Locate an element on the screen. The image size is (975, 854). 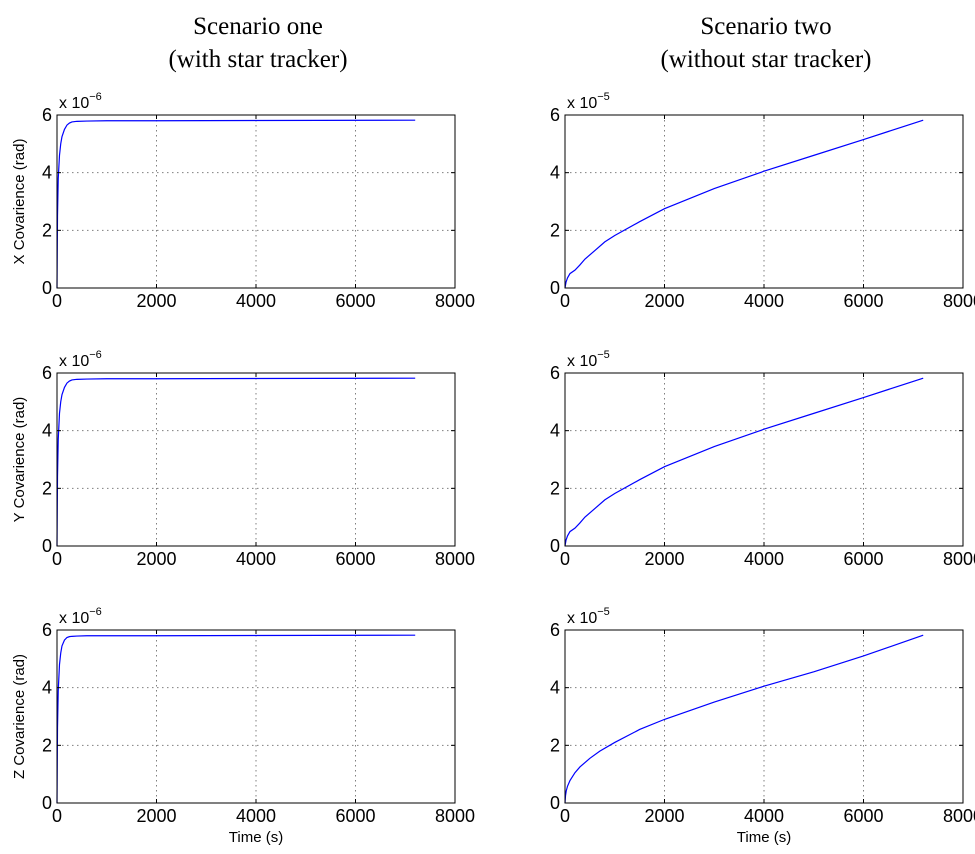
subplot-r0-c1: 0 2000 4000 6000 8000 0 2 4 6 x 10−5 is located at coordinates (762, 201).